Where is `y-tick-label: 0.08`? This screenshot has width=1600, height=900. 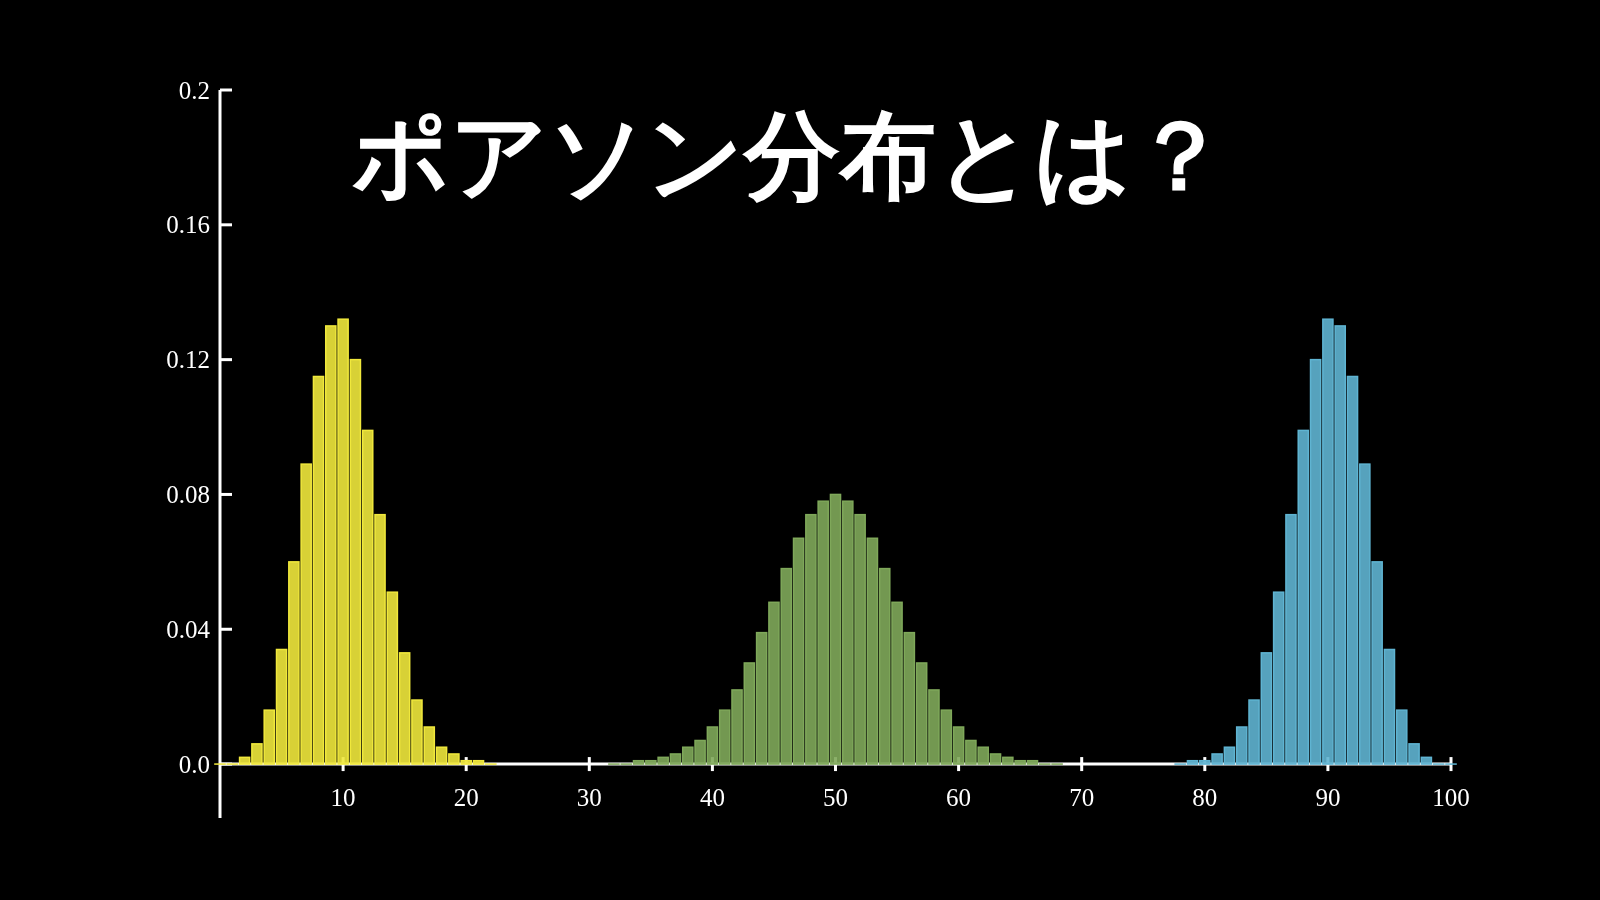 y-tick-label: 0.08 is located at coordinates (188, 494).